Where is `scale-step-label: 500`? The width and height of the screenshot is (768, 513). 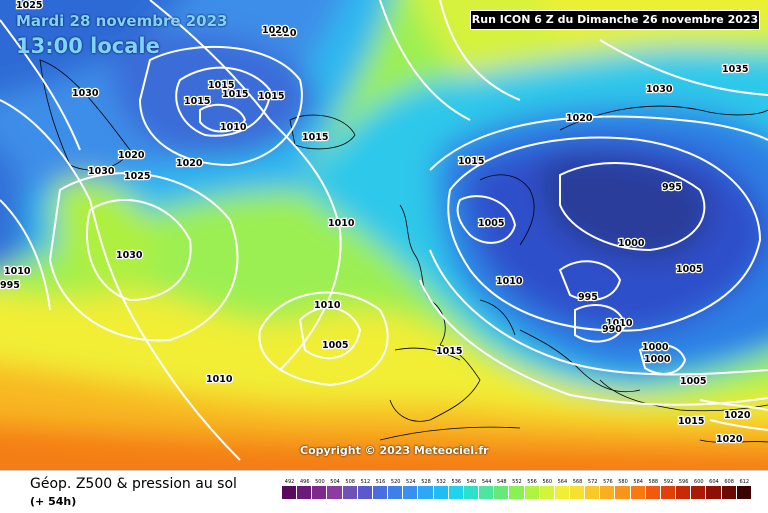 scale-step-label: 500 is located at coordinates (320, 482).